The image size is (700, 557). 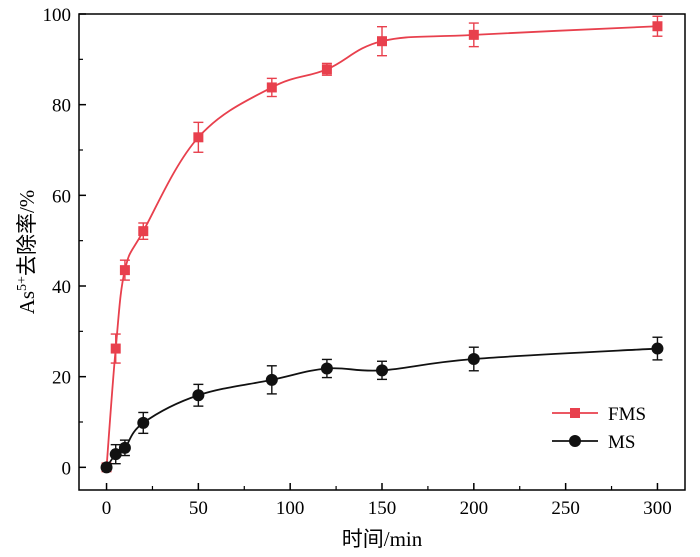 I want to click on y-tick-label: 100, so click(x=57, y=15).